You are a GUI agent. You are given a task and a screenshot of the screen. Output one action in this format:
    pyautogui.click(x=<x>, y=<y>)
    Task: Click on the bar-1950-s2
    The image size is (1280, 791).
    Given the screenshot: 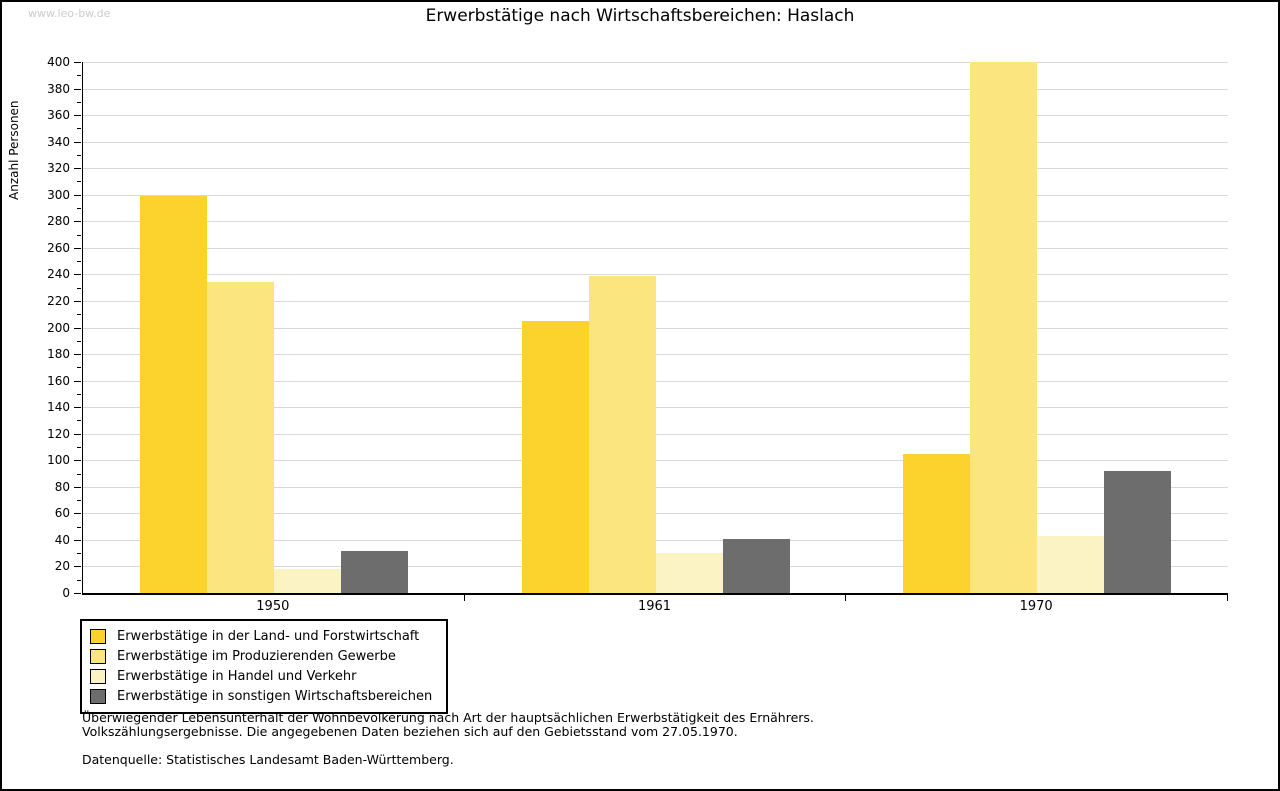 What is the action you would take?
    pyautogui.click(x=240, y=437)
    